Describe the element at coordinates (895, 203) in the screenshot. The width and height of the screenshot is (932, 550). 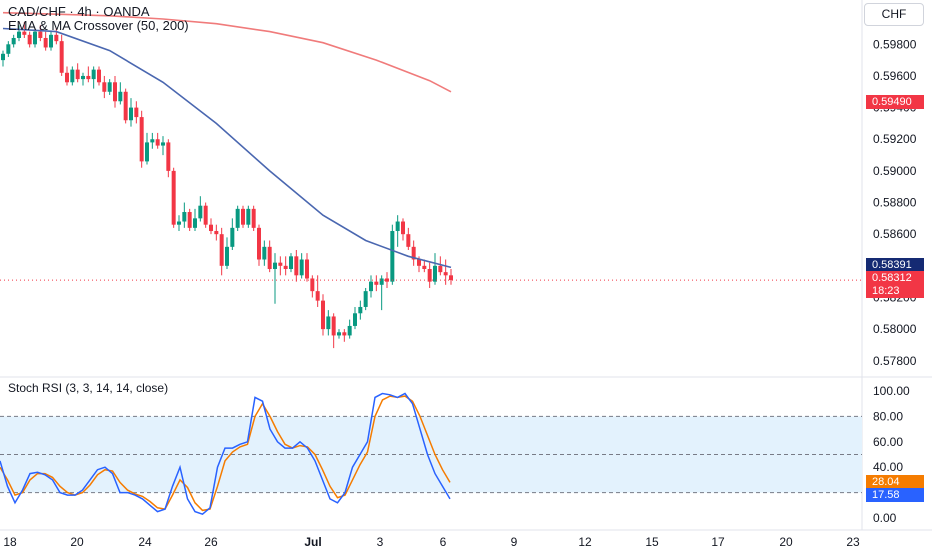
I see `price-tick-label: 0.58800` at that location.